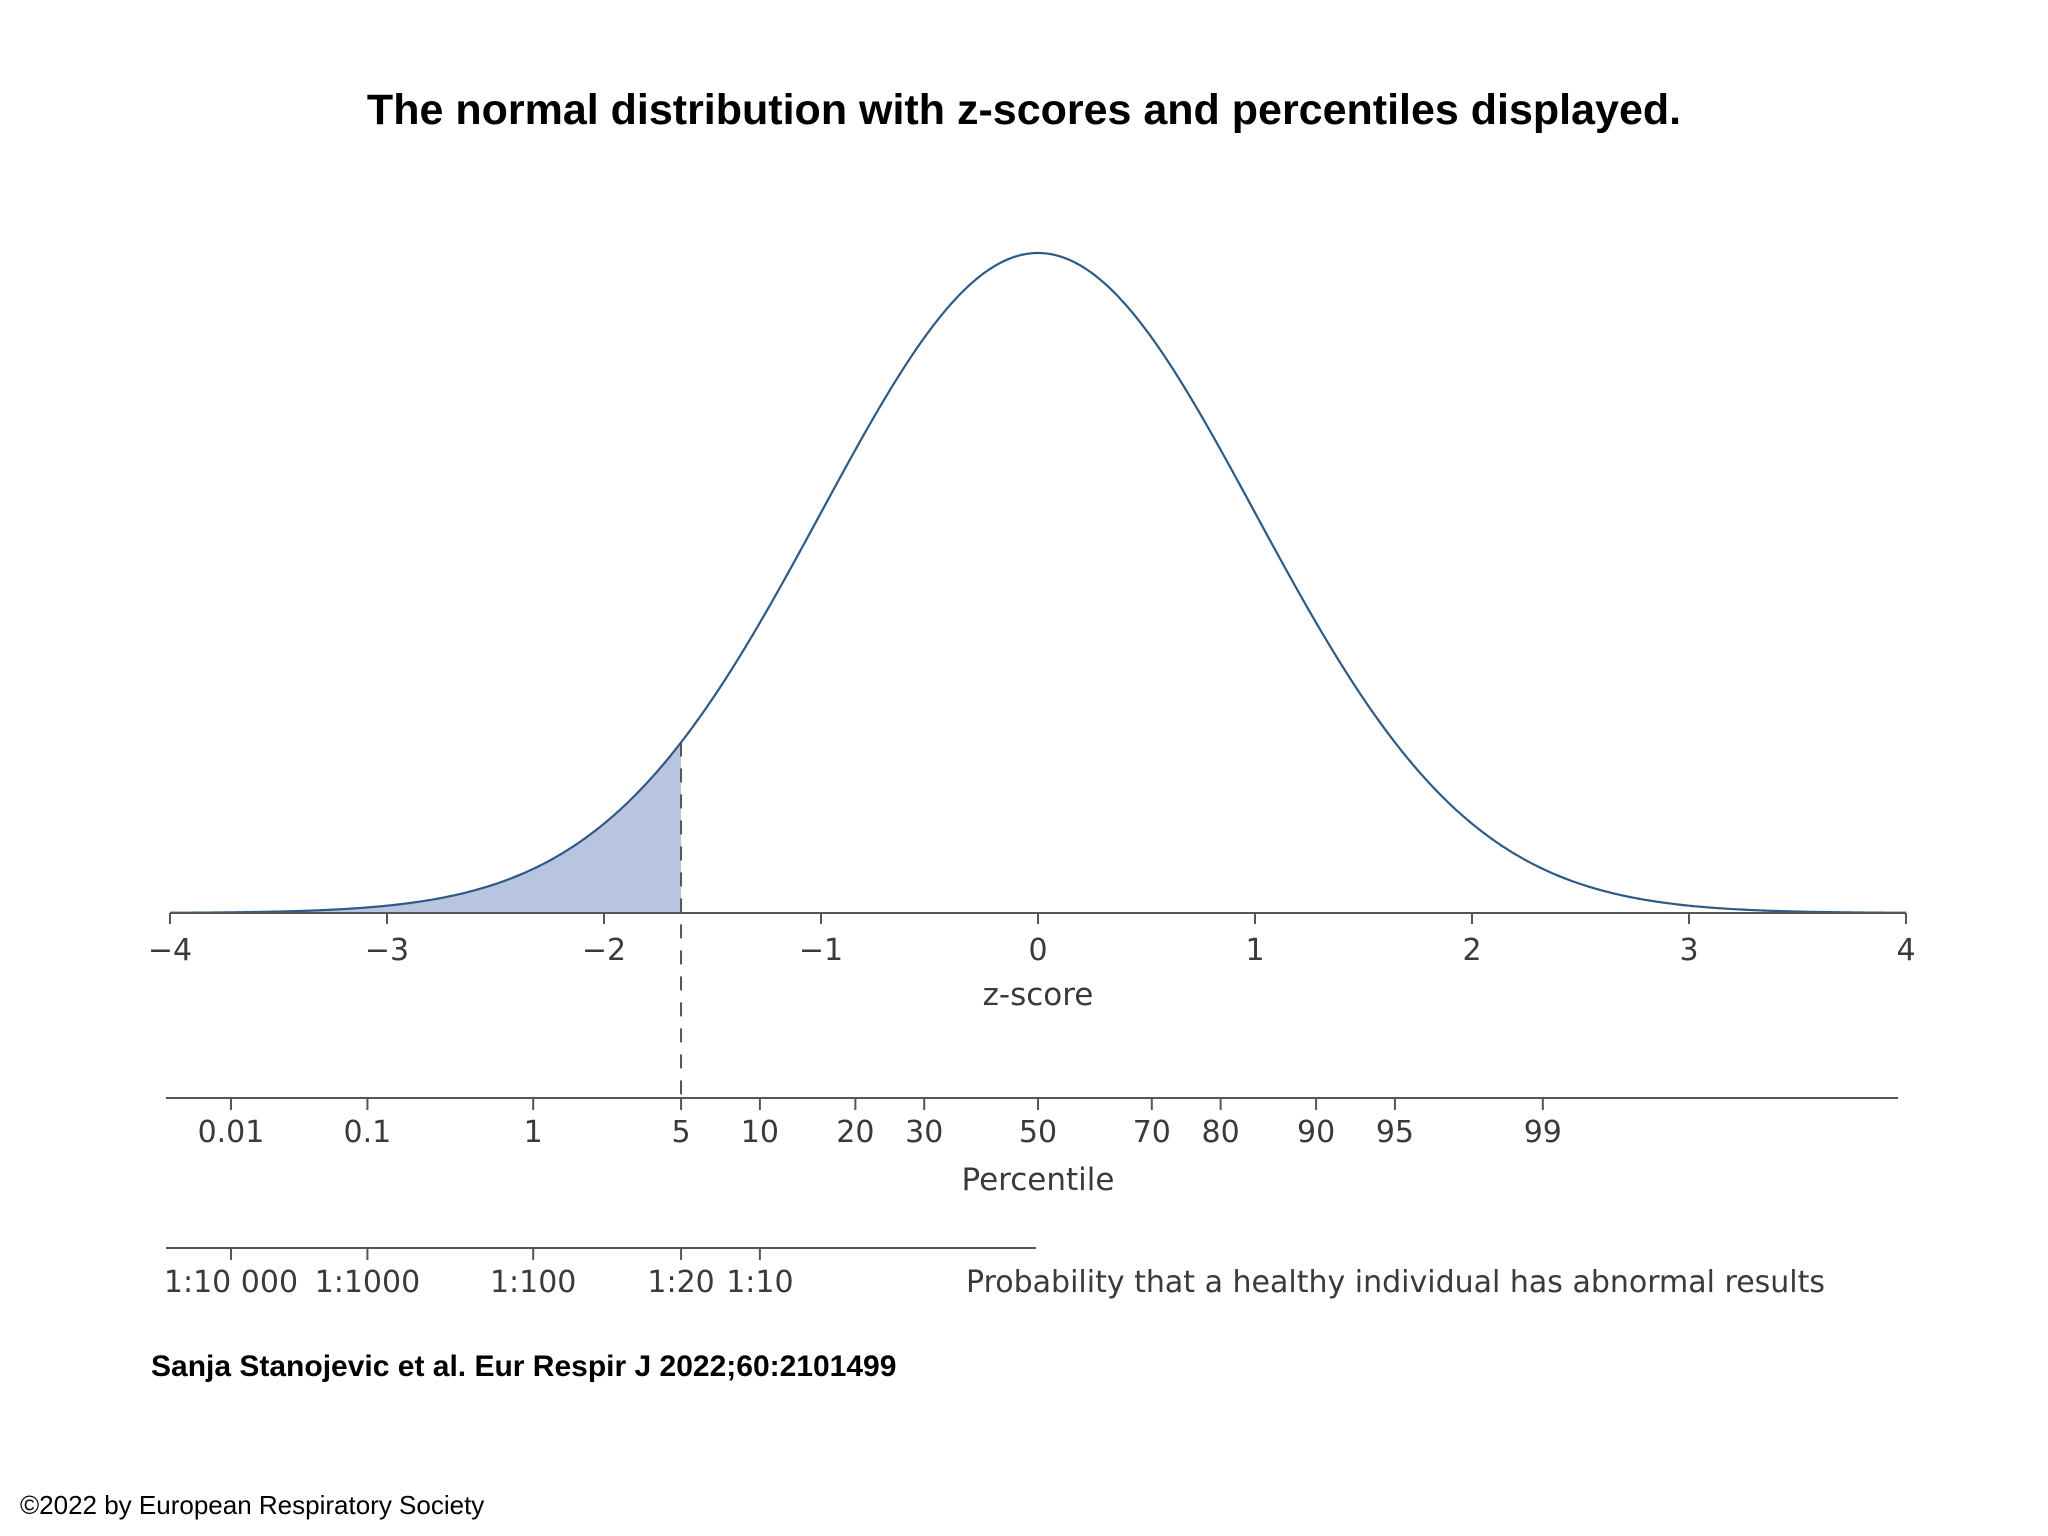 Image resolution: width=2048 pixels, height=1536 pixels. I want to click on z-tick-label: 3, so click(1688, 950).